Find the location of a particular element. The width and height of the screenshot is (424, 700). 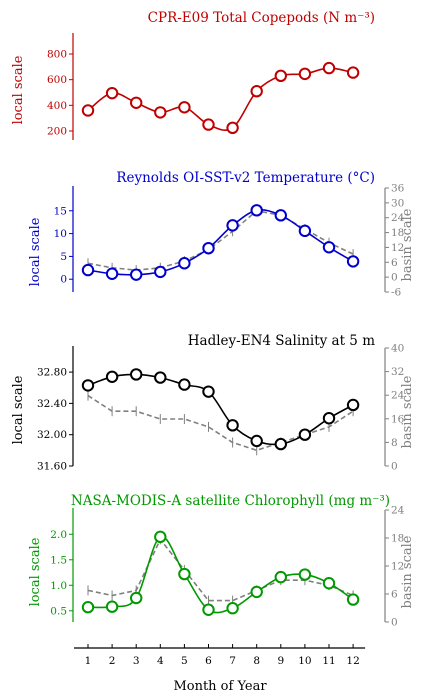

x-tick-label: 9 is located at coordinates (280, 661).